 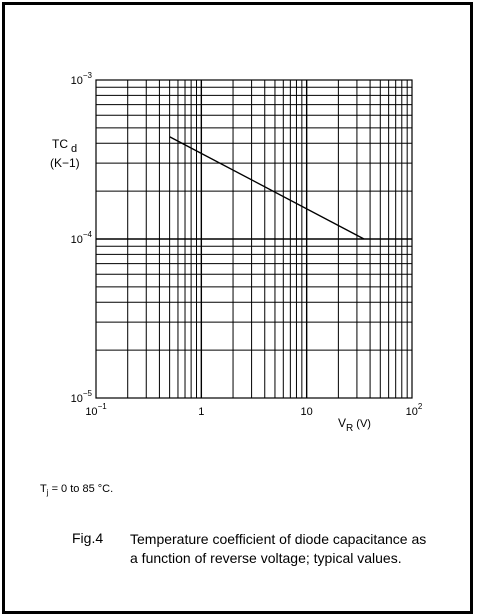 I want to click on x-tick-label: 10, so click(x=307, y=412).